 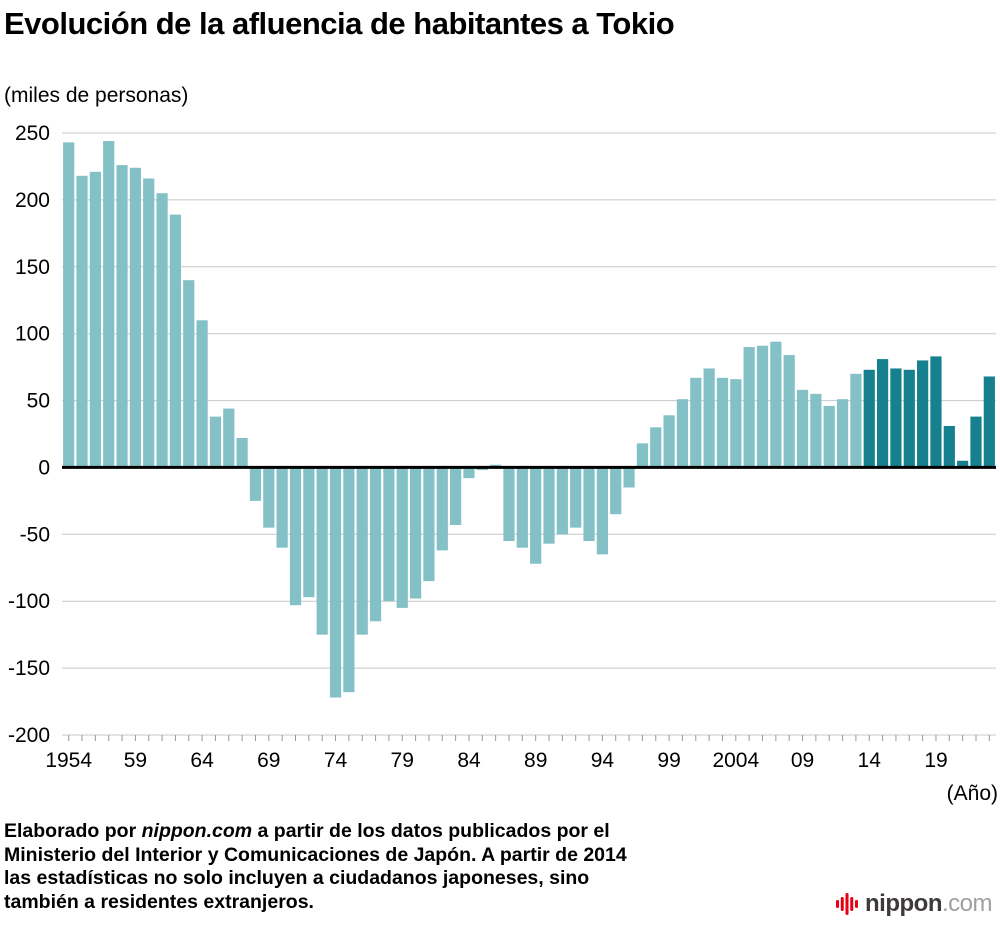 What do you see at coordinates (870, 760) in the screenshot?
I see `svg-text: 14` at bounding box center [870, 760].